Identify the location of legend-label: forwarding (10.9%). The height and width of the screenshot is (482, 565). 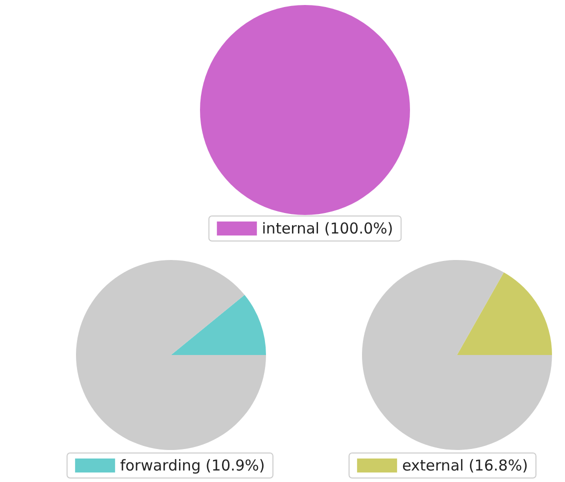
(192, 465).